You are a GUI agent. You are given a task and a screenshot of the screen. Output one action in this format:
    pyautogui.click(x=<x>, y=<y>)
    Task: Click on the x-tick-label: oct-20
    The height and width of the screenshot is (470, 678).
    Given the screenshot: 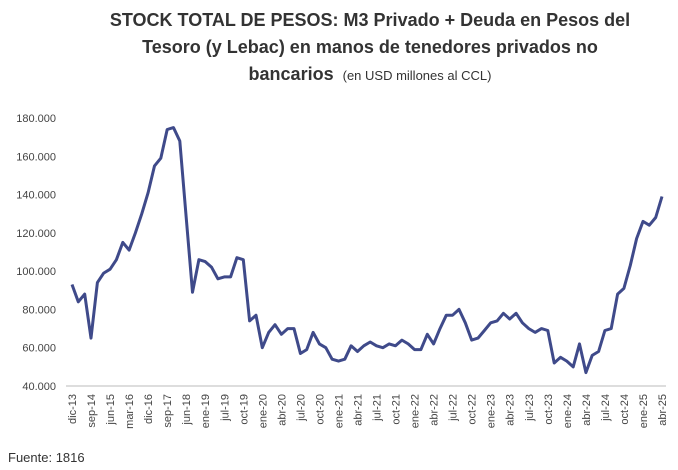 What is the action you would take?
    pyautogui.click(x=320, y=409)
    